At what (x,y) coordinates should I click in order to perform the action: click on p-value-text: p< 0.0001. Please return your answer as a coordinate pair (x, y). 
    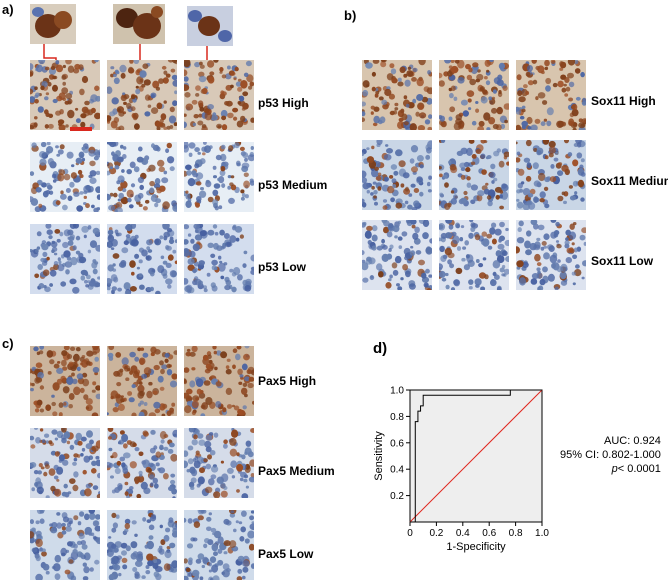
    Looking at the image, I should click on (610, 469).